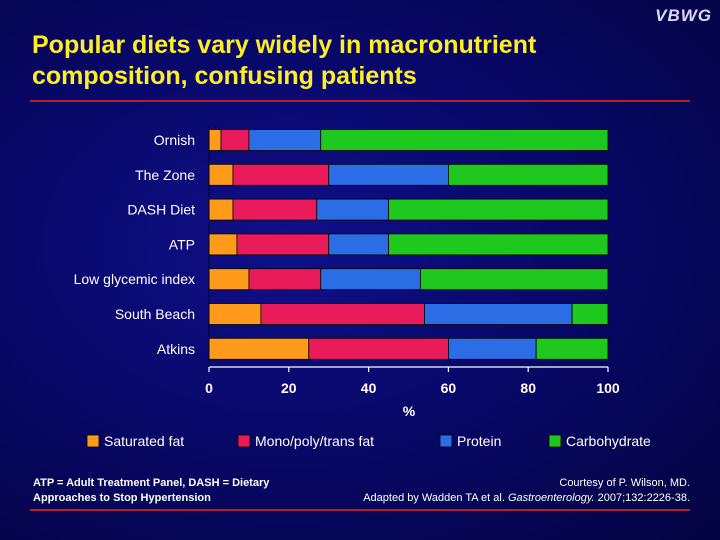  I want to click on title-divider, so click(360, 101).